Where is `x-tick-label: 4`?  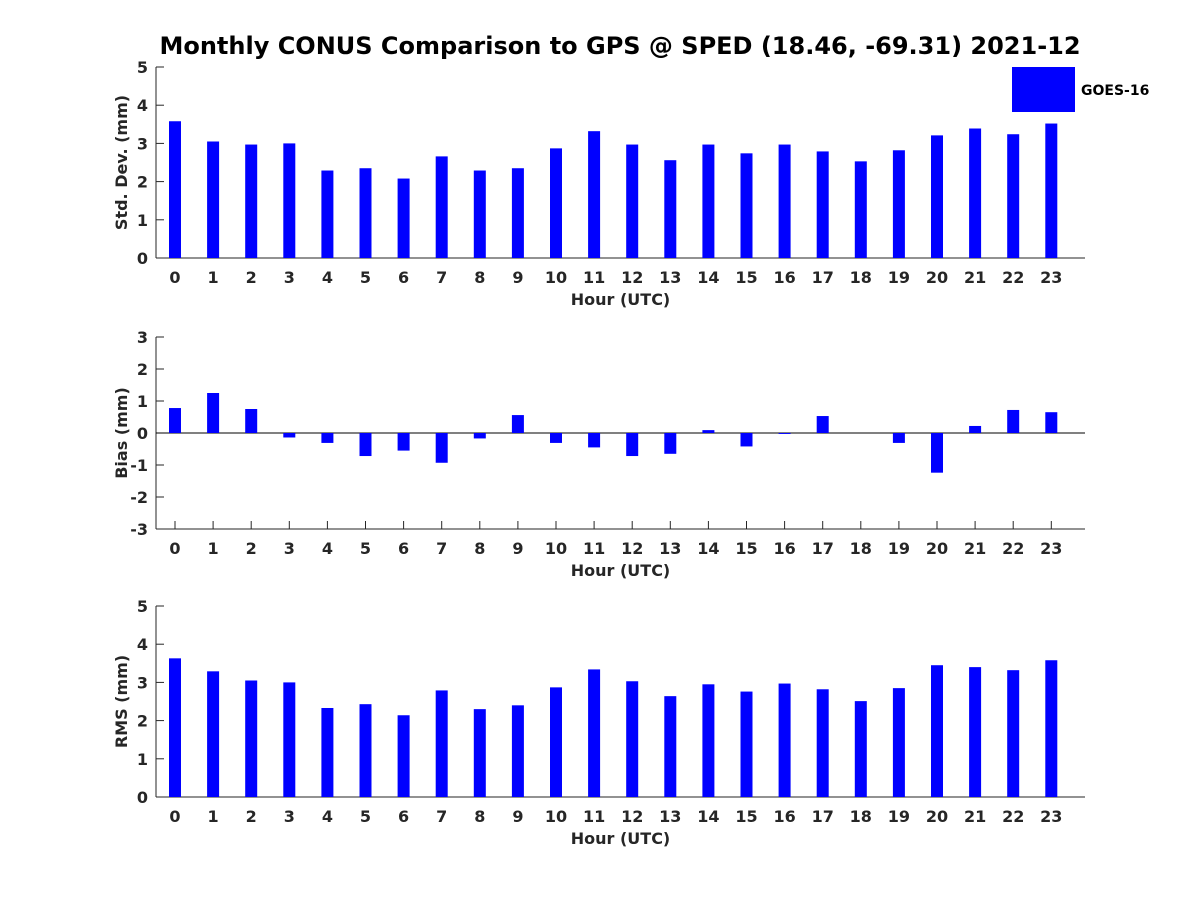 x-tick-label: 4 is located at coordinates (327, 277).